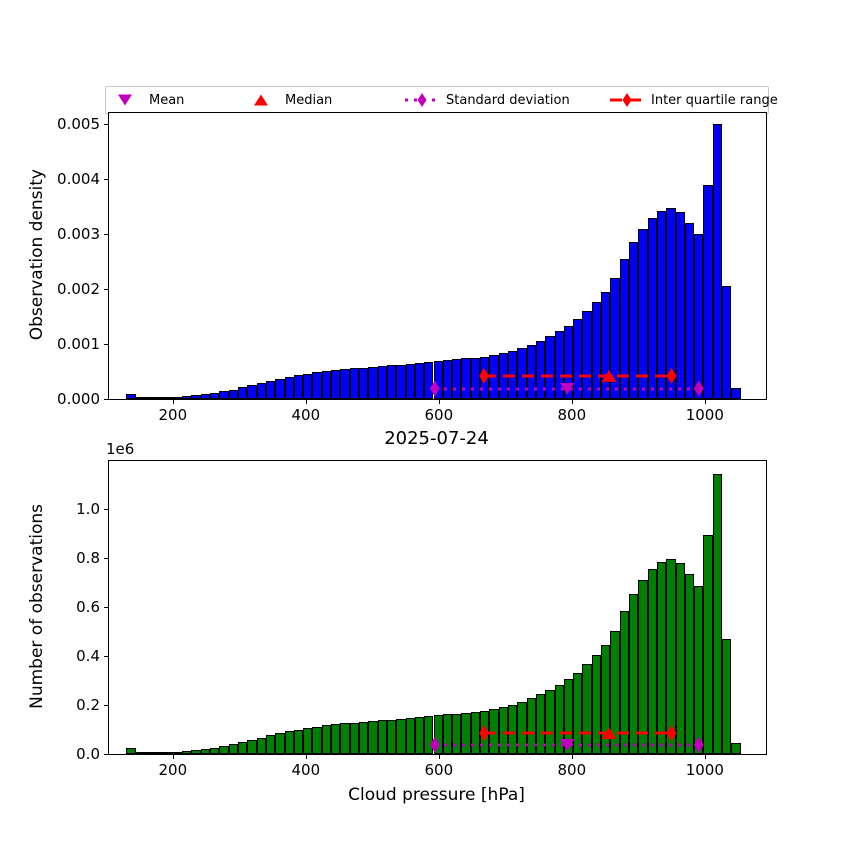 The height and width of the screenshot is (850, 850). What do you see at coordinates (146, 100) in the screenshot?
I see `legend-item-mean: Mean` at bounding box center [146, 100].